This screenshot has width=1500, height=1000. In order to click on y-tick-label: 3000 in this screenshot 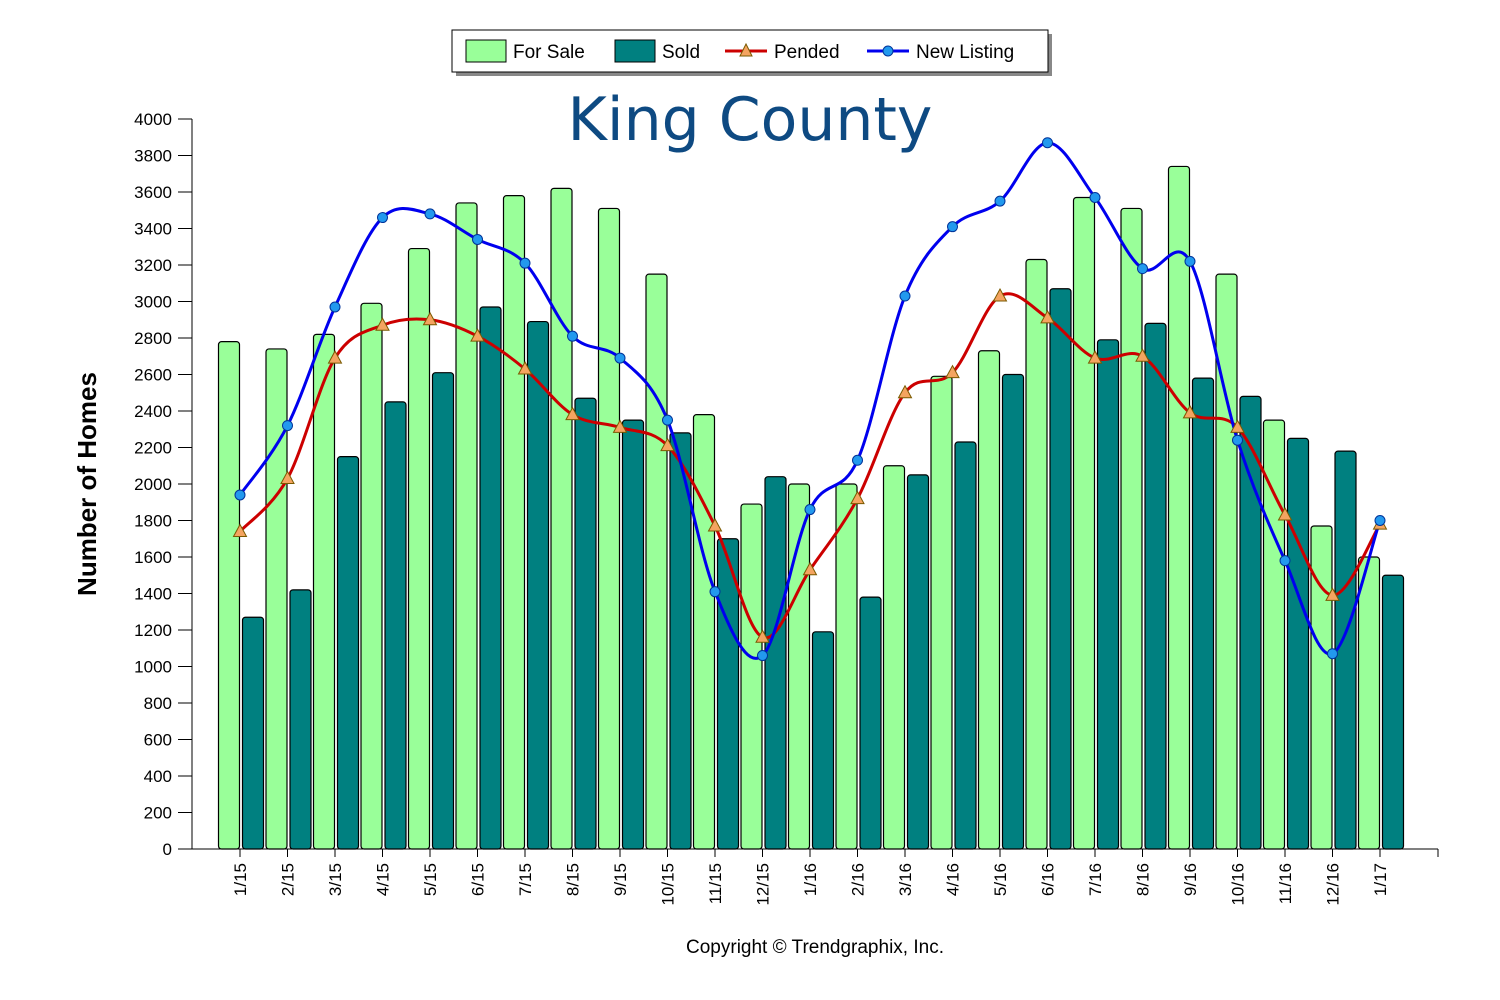, I will do `click(153, 302)`.